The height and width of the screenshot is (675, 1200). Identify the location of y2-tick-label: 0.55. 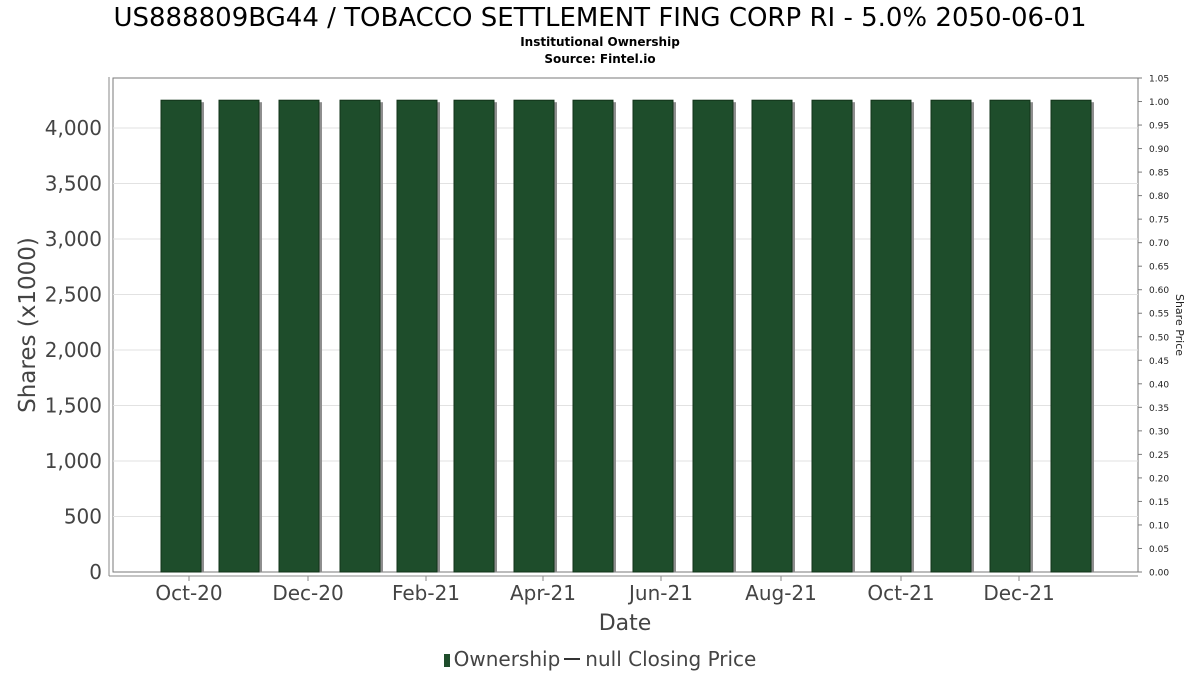
(1159, 315).